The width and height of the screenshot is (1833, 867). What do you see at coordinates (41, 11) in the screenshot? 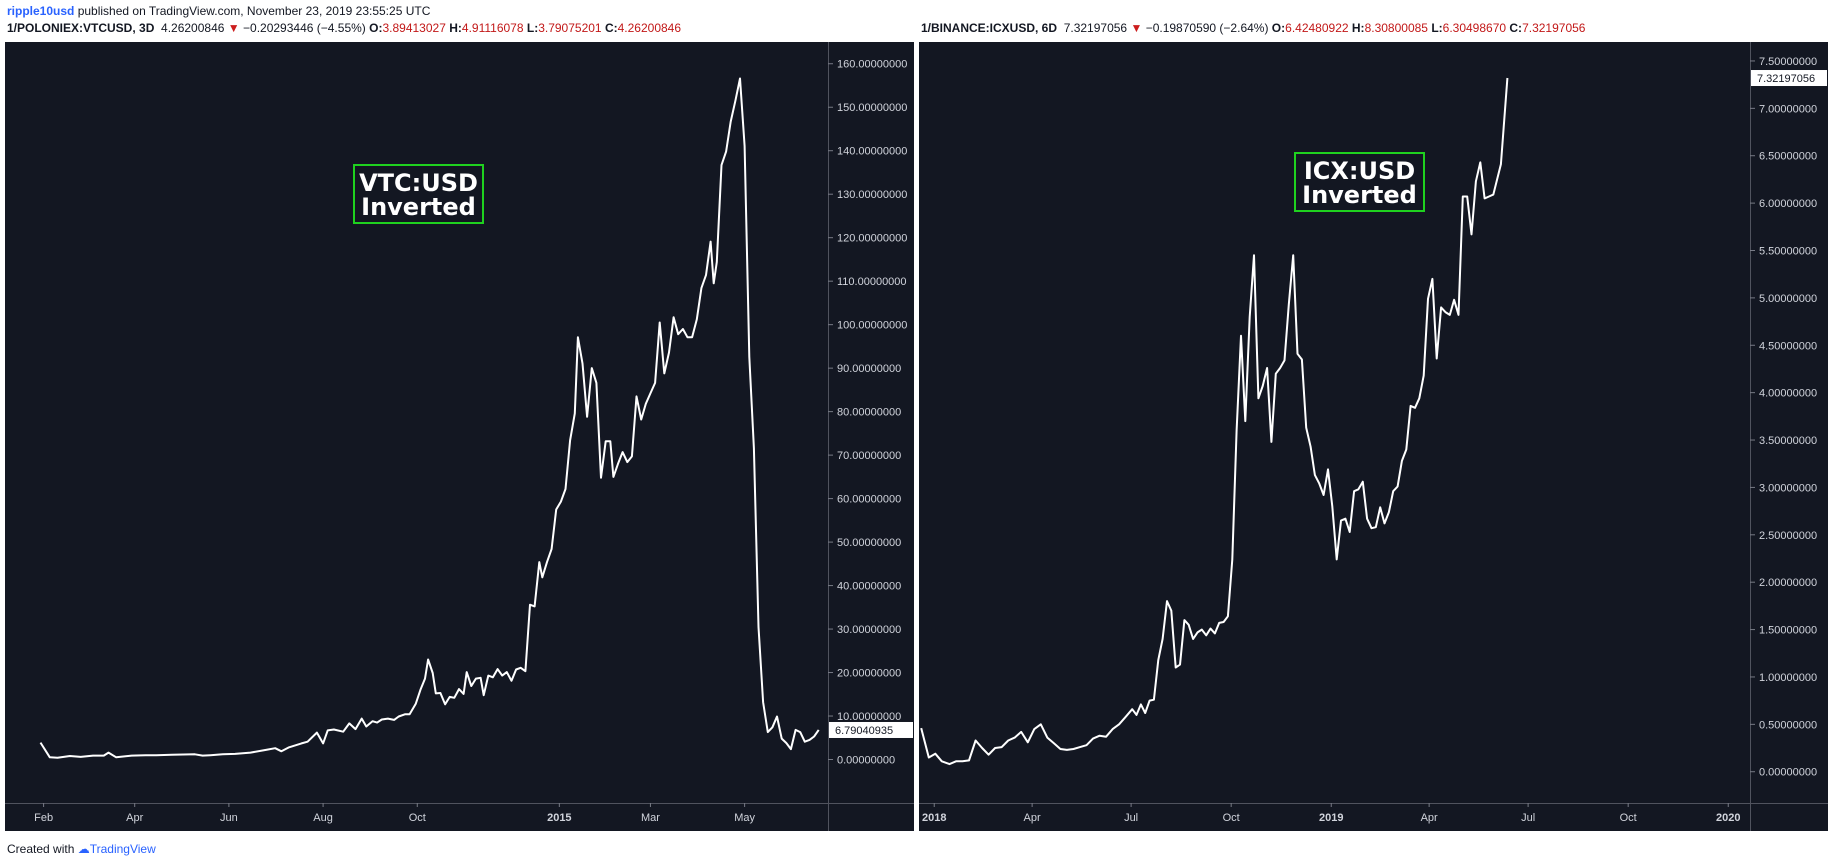
I see `publisher-name: ripple10usd` at bounding box center [41, 11].